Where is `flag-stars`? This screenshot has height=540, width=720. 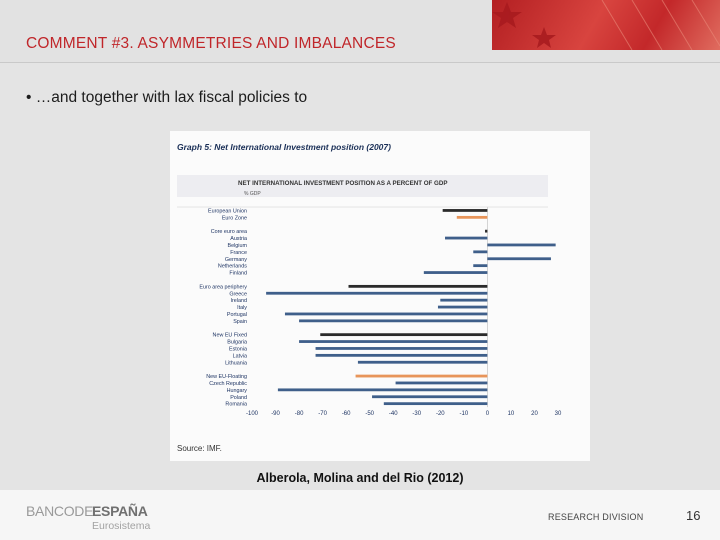
flag-stars is located at coordinates (606, 25).